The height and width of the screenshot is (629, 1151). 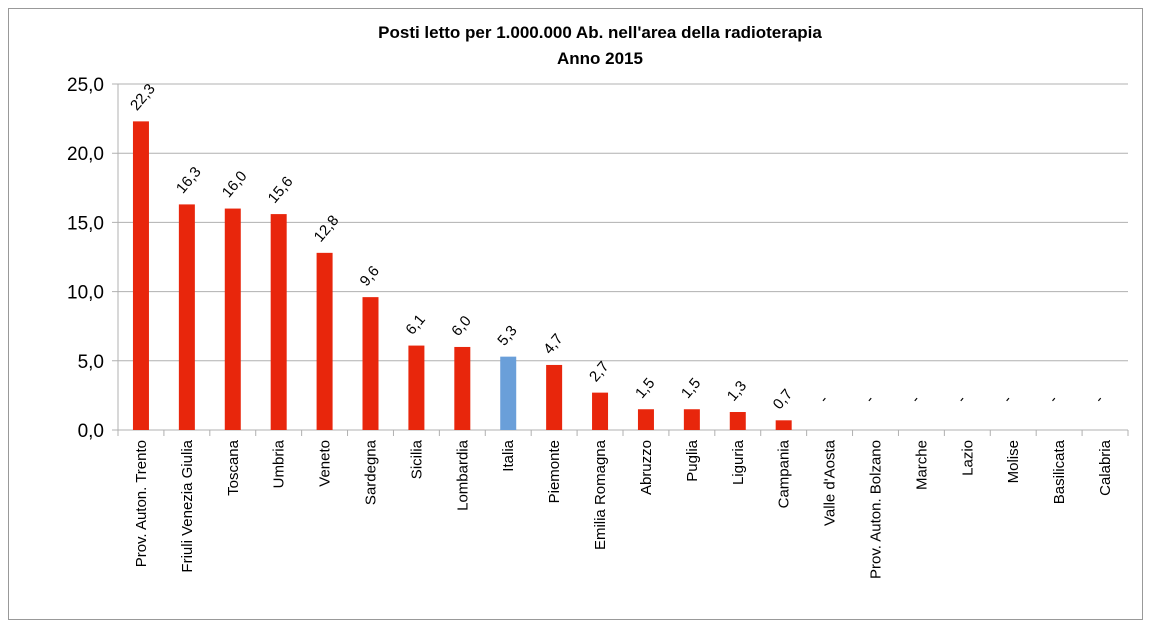 I want to click on x-tick-label: Lazio, so click(x=967, y=458).